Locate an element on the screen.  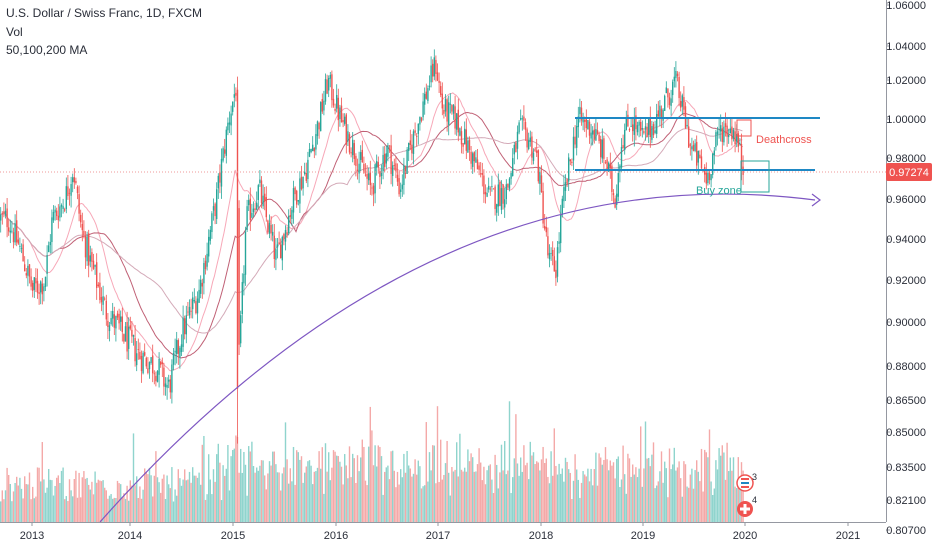
price-tick-label: 0.83500 is located at coordinates (906, 468).